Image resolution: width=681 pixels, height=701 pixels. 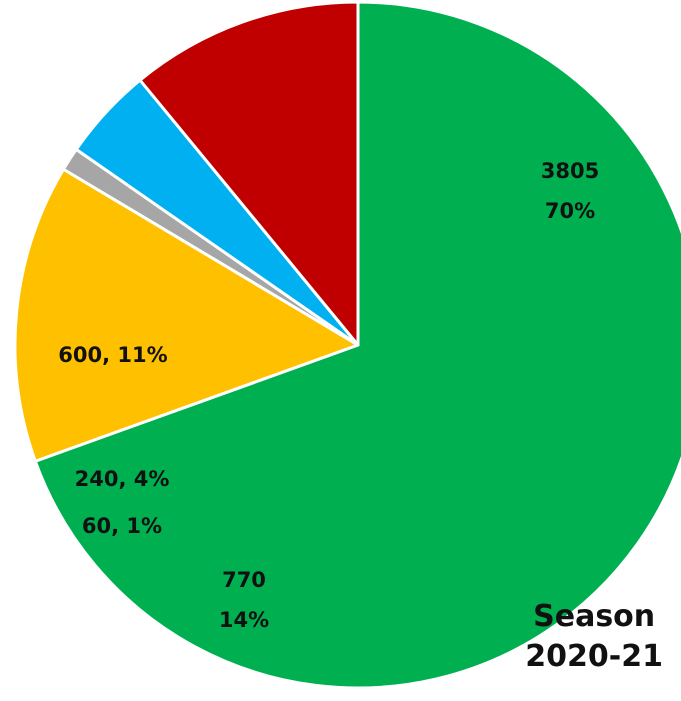 I want to click on slice-label-600: 600, 11%, so click(x=112, y=355).